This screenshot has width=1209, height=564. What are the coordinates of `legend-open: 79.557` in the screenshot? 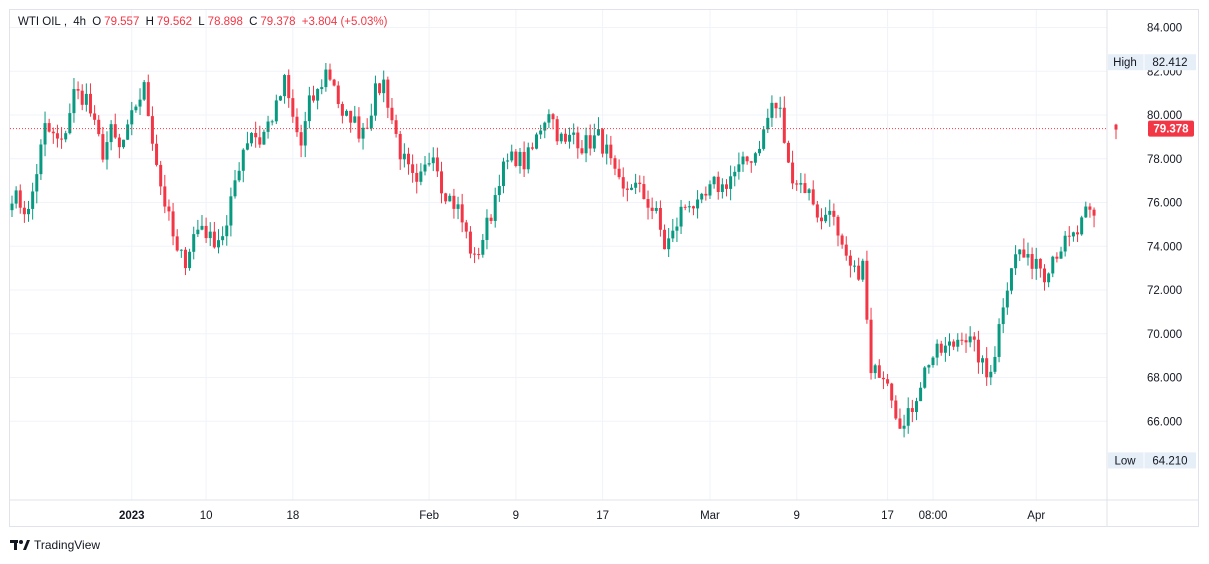 It's located at (122, 22).